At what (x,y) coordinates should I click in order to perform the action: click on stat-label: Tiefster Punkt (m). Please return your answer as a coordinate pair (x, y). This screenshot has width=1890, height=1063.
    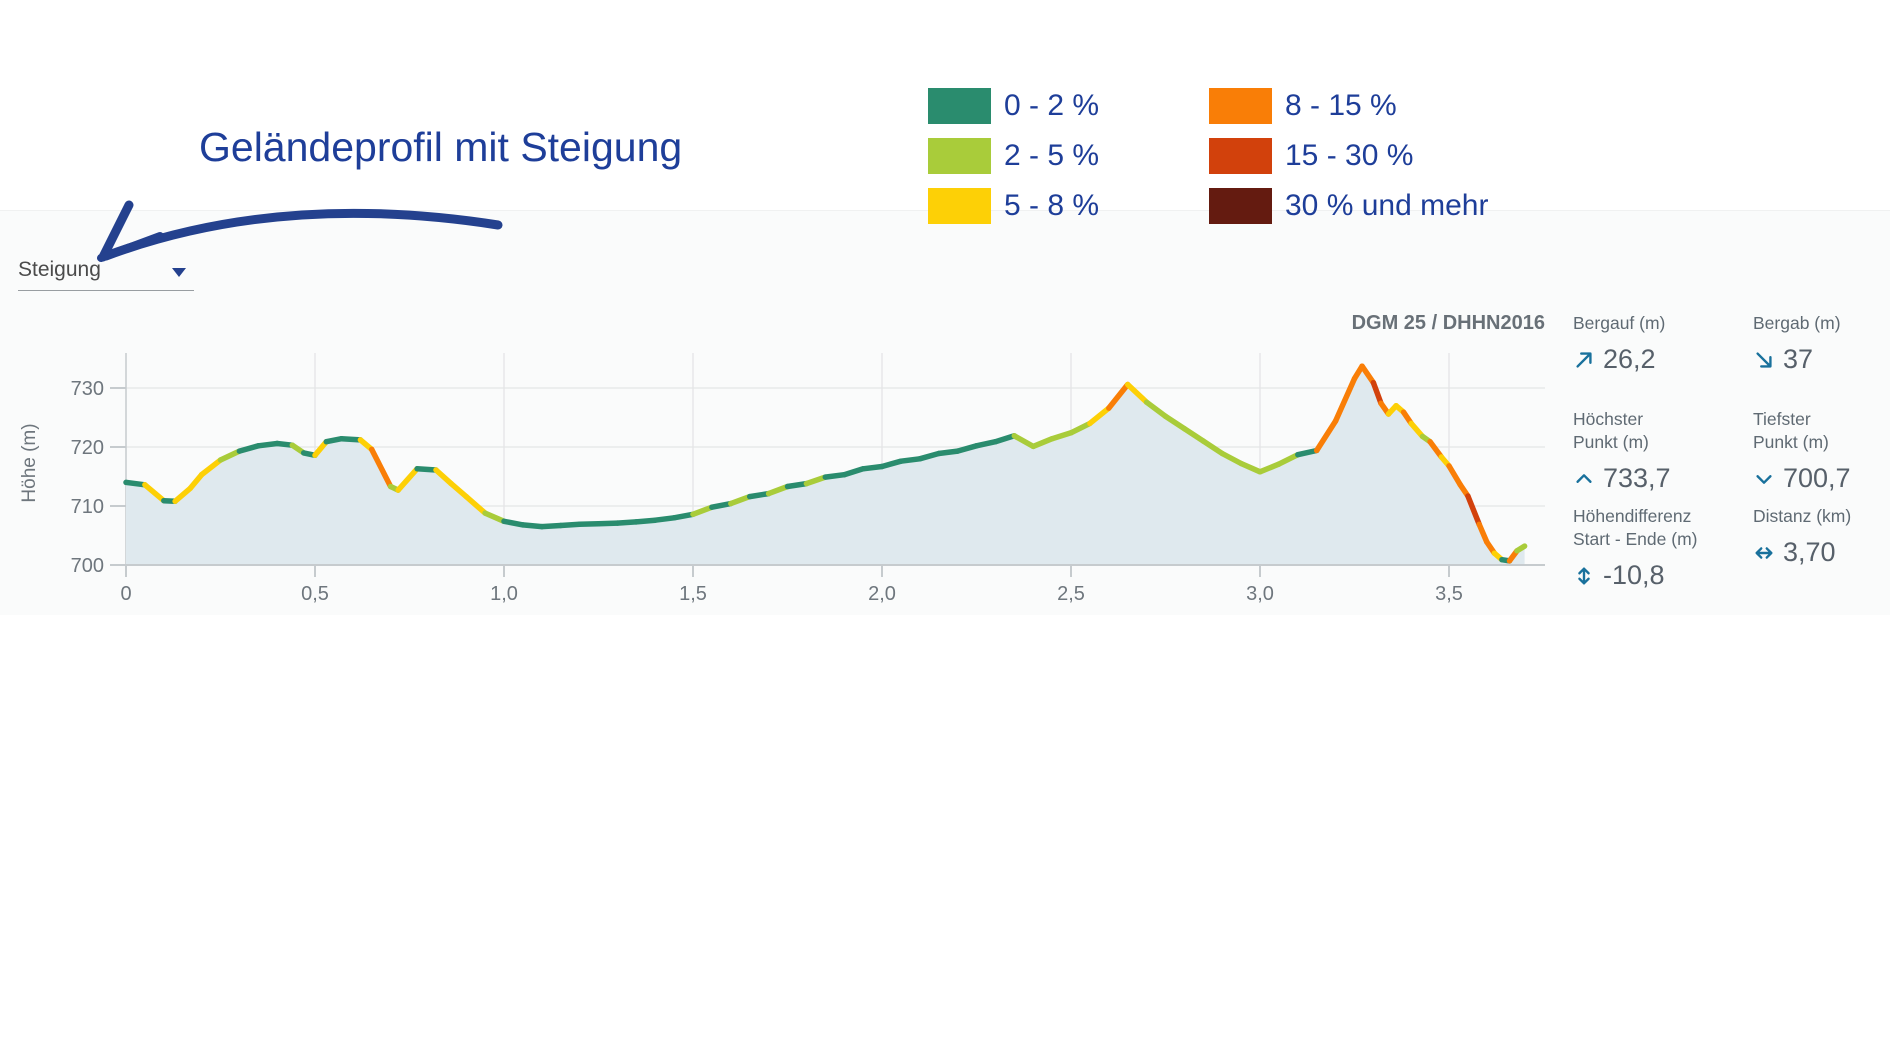
    Looking at the image, I should click on (1791, 430).